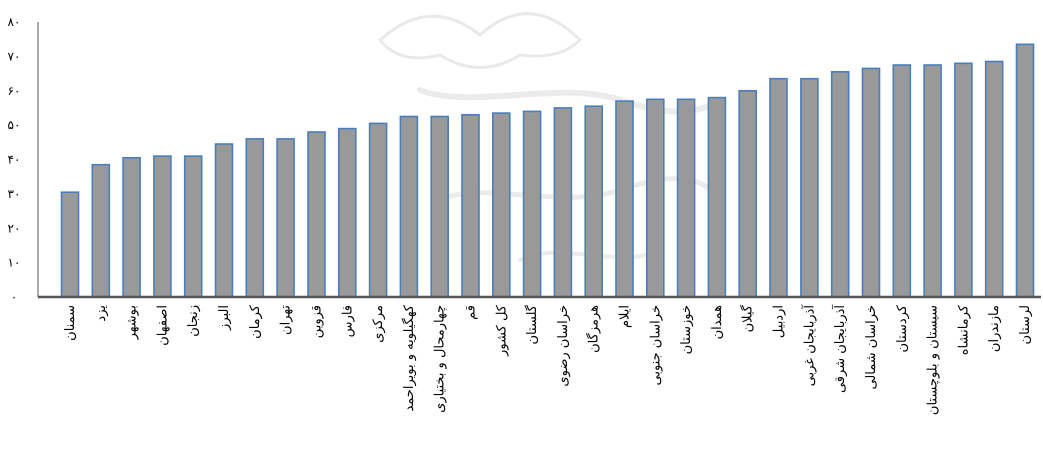 The image size is (1043, 467). I want to click on x-tick-label: گیلان, so click(748, 318).